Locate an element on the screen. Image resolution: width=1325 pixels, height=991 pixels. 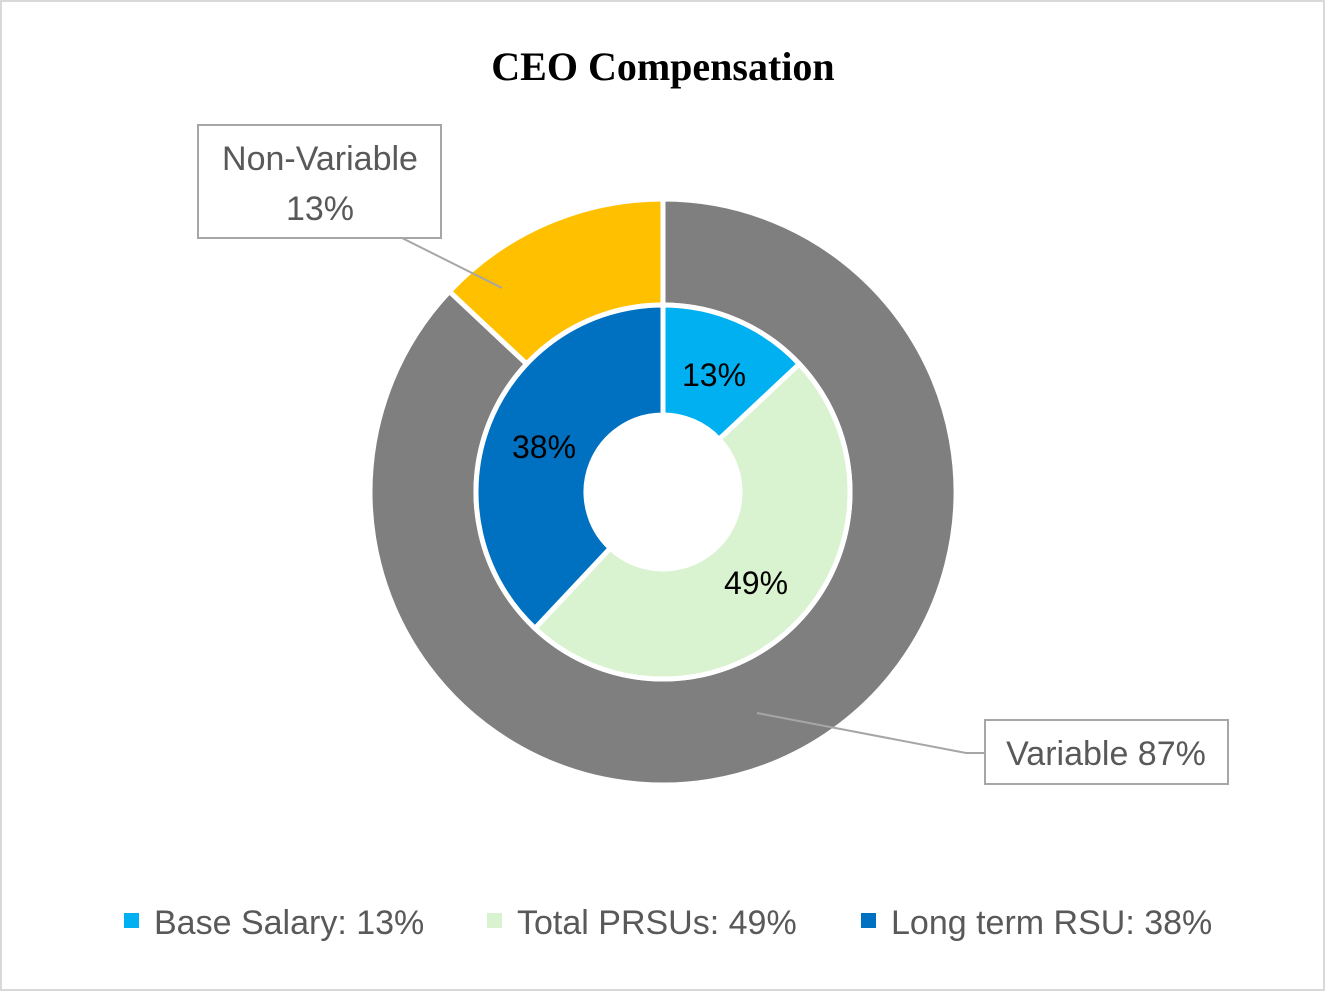
legend-swatch-total-prsus is located at coordinates (494, 920).